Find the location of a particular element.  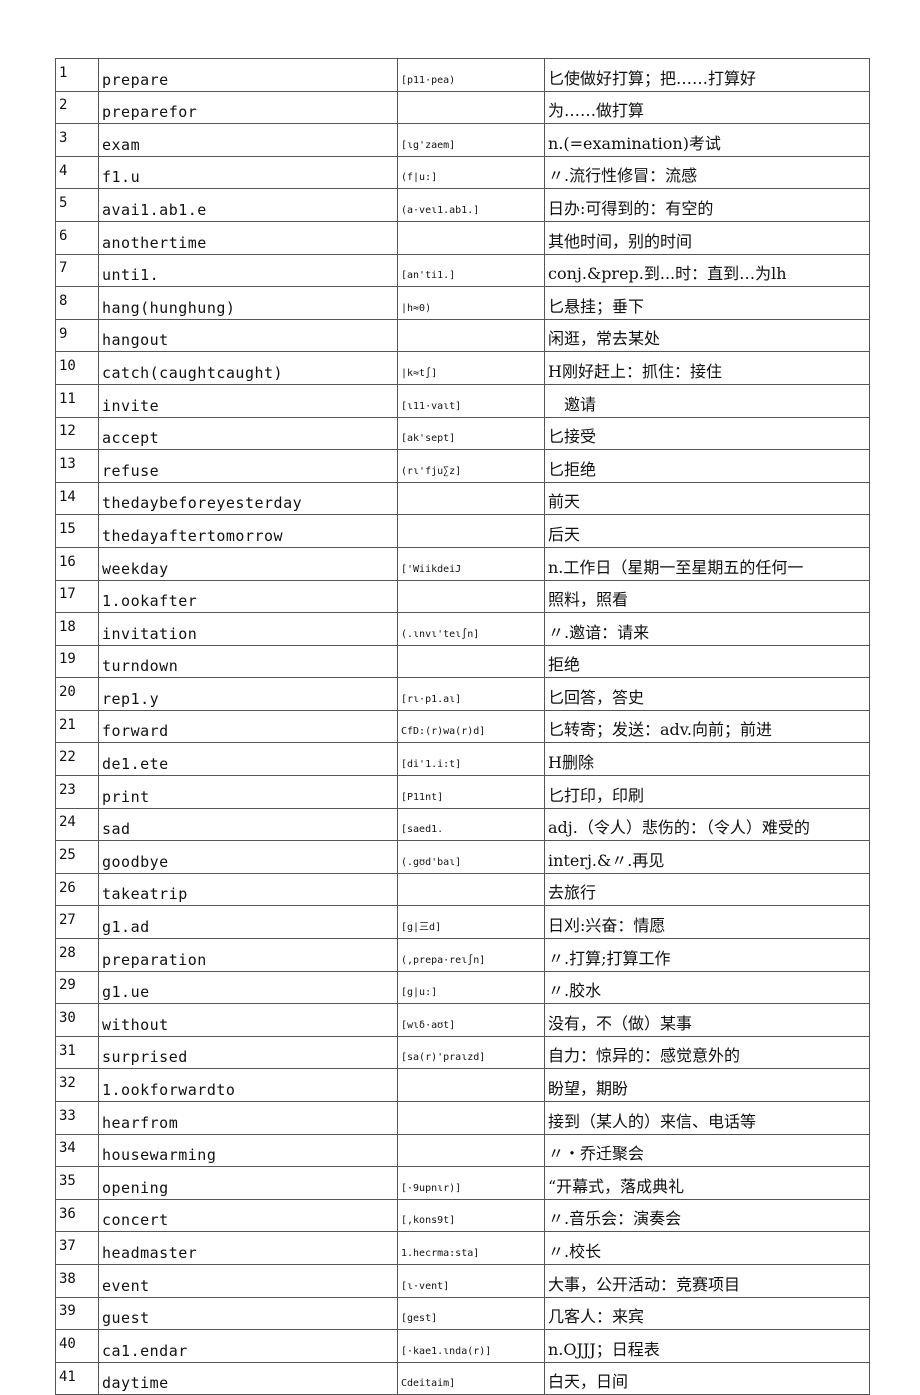

row-number: 1 is located at coordinates (77, 75).